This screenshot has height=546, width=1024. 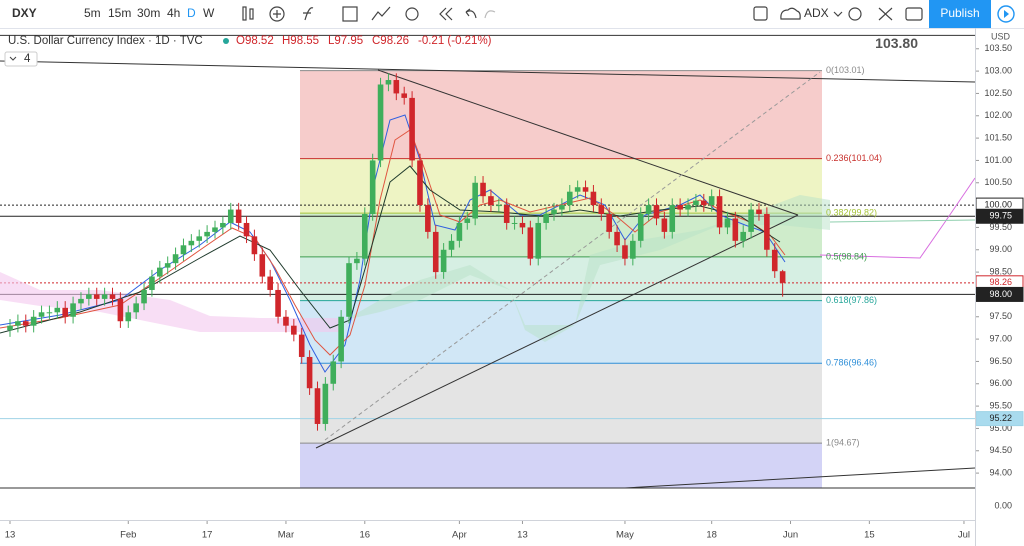 What do you see at coordinates (843, 443) in the screenshot?
I see `fib-label: 1(94.67)` at bounding box center [843, 443].